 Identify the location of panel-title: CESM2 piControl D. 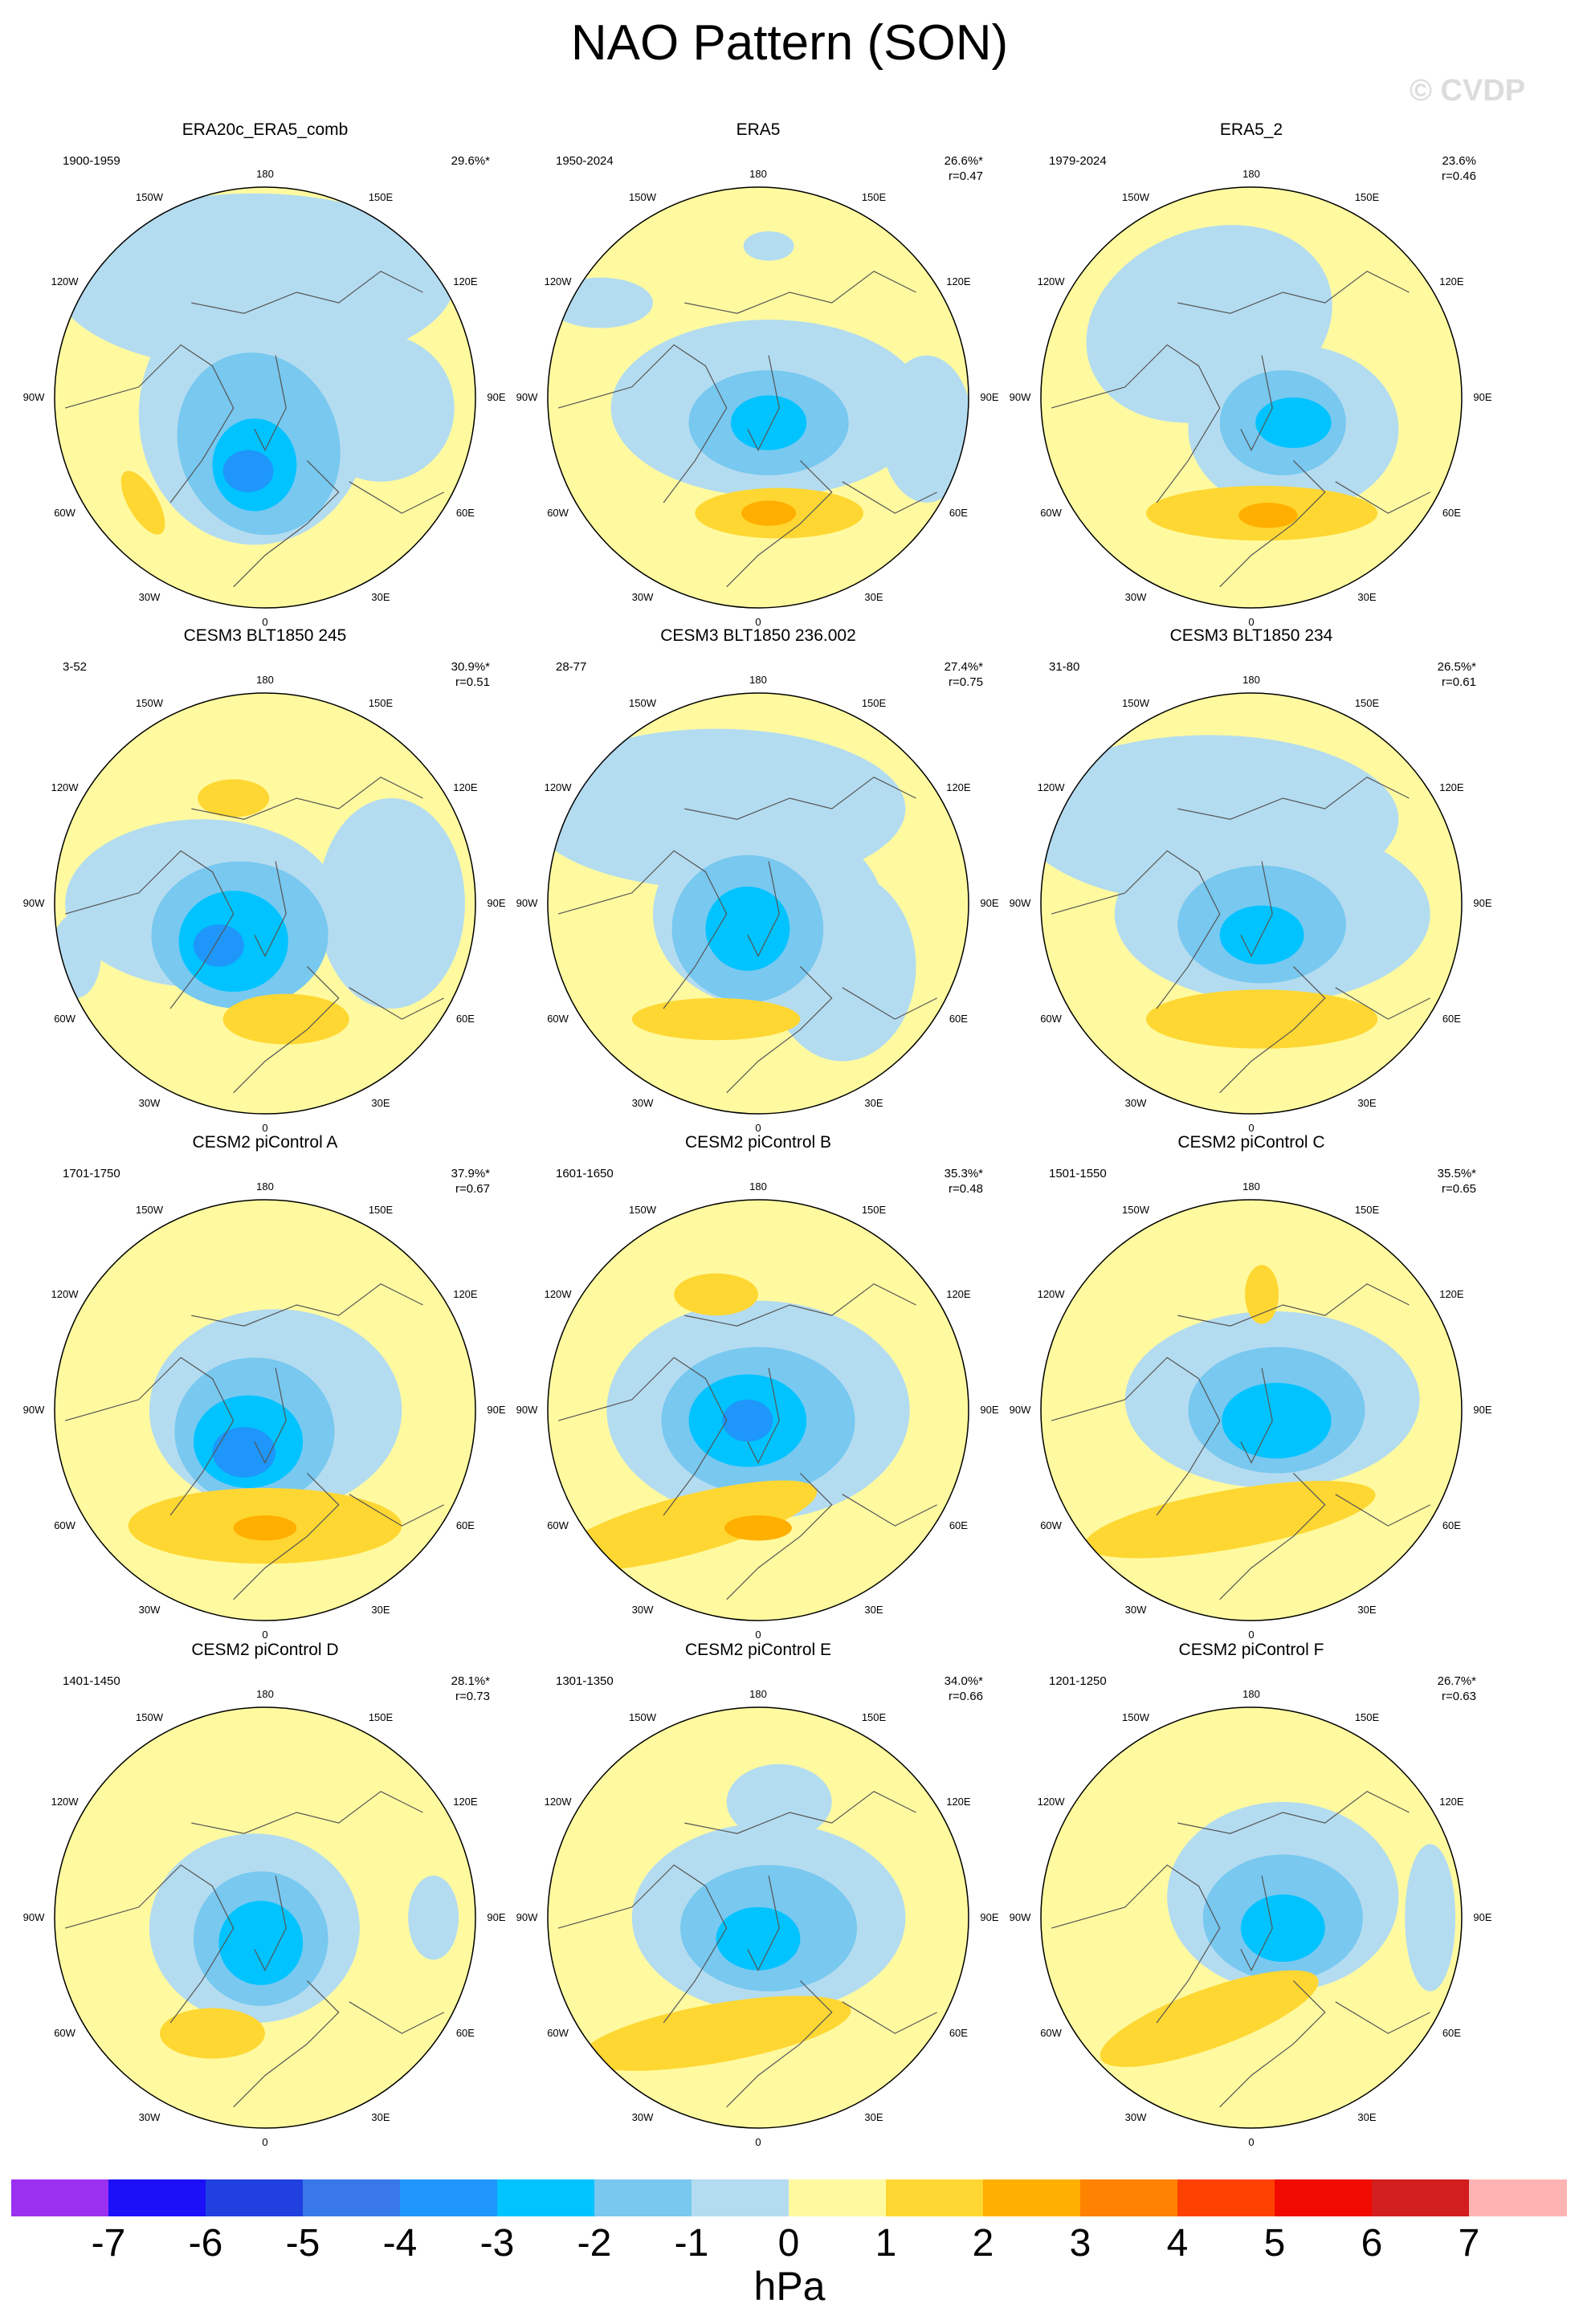
(265, 1650).